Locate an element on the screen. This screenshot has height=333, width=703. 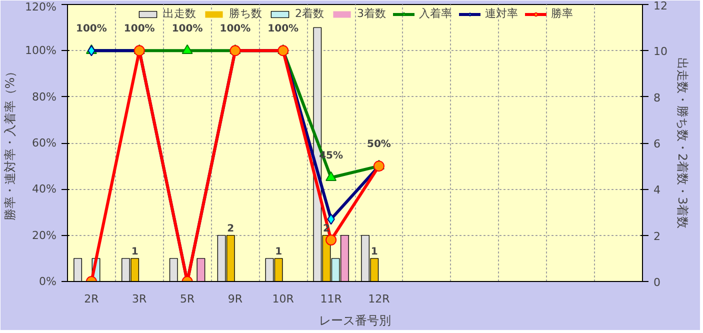
legend-label: 勝ち数 is located at coordinates (245, 13).